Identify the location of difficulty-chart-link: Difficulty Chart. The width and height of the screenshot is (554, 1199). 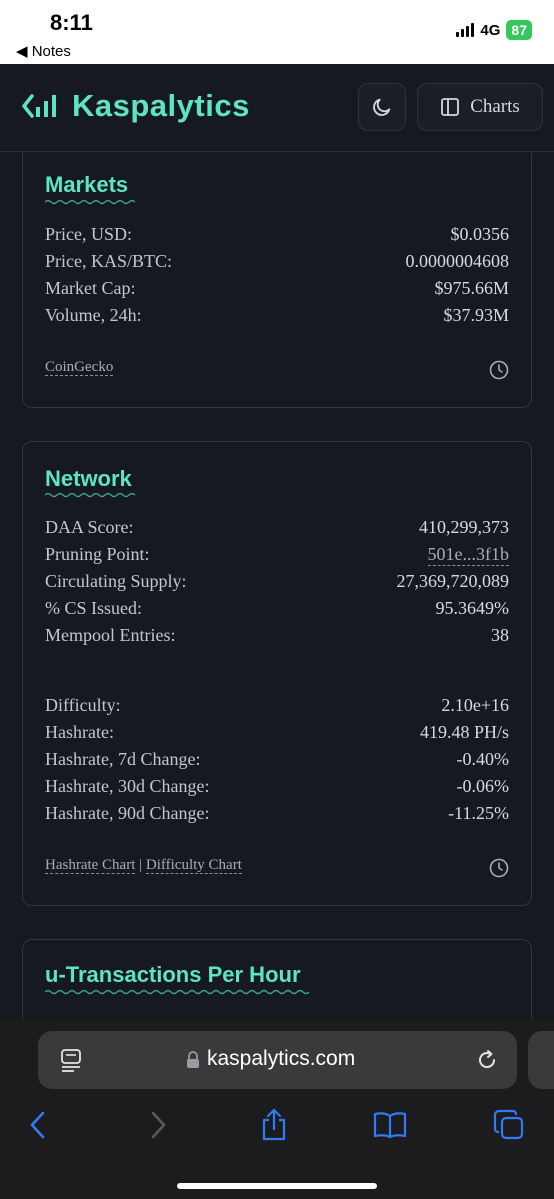
(193, 865).